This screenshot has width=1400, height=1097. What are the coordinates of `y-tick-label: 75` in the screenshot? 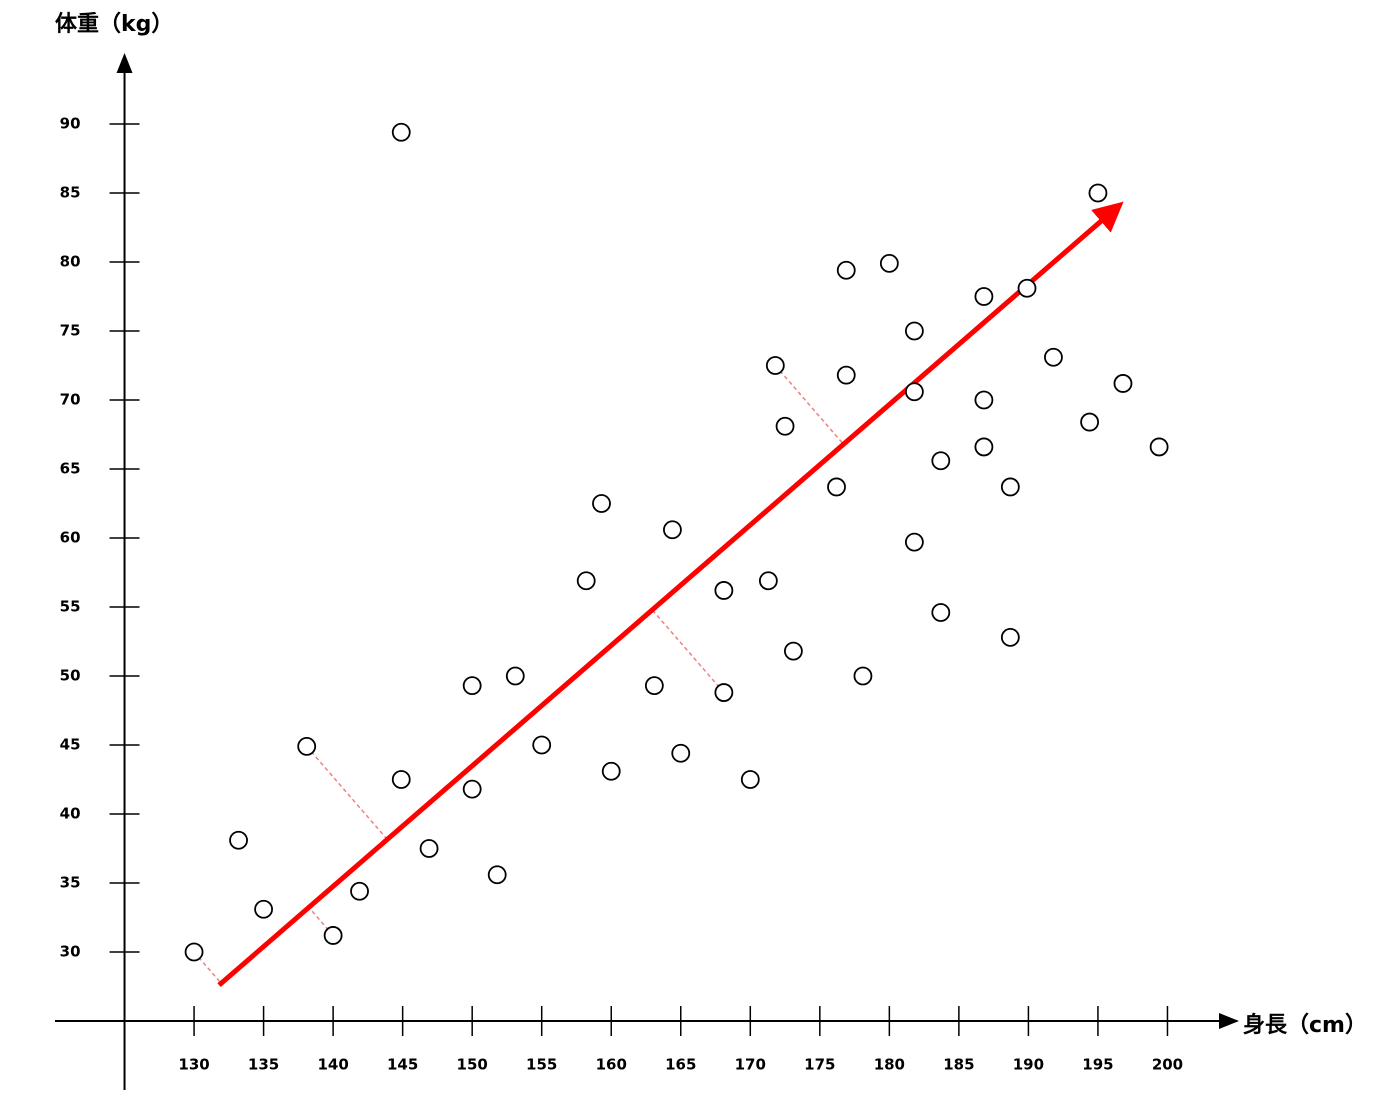 It's located at (70, 331).